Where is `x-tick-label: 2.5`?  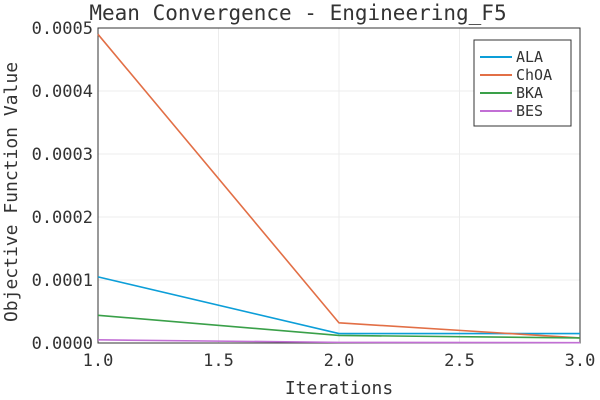 x-tick-label: 2.5 is located at coordinates (459, 361).